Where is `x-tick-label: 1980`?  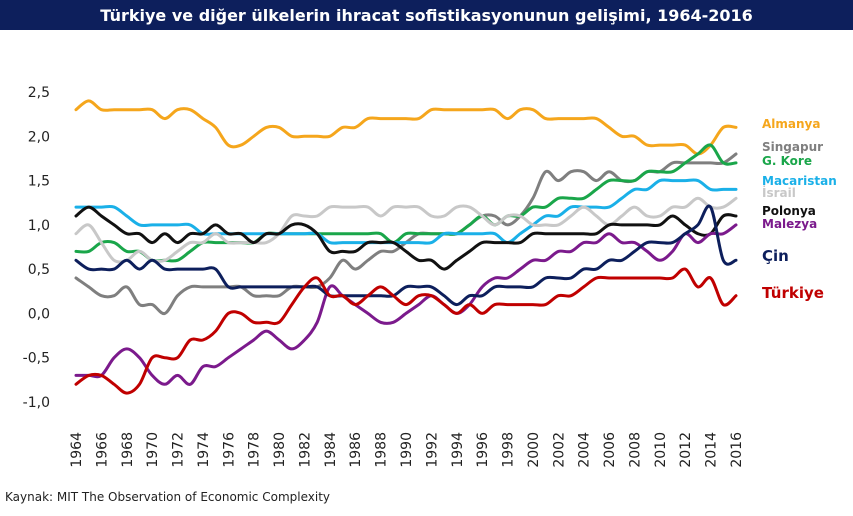 x-tick-label: 1980 is located at coordinates (280, 450).